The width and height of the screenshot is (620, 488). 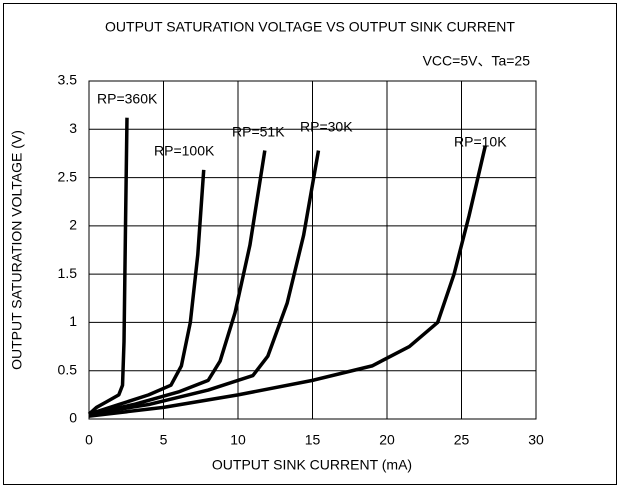 What do you see at coordinates (480, 142) in the screenshot?
I see `series-label: RP=10K` at bounding box center [480, 142].